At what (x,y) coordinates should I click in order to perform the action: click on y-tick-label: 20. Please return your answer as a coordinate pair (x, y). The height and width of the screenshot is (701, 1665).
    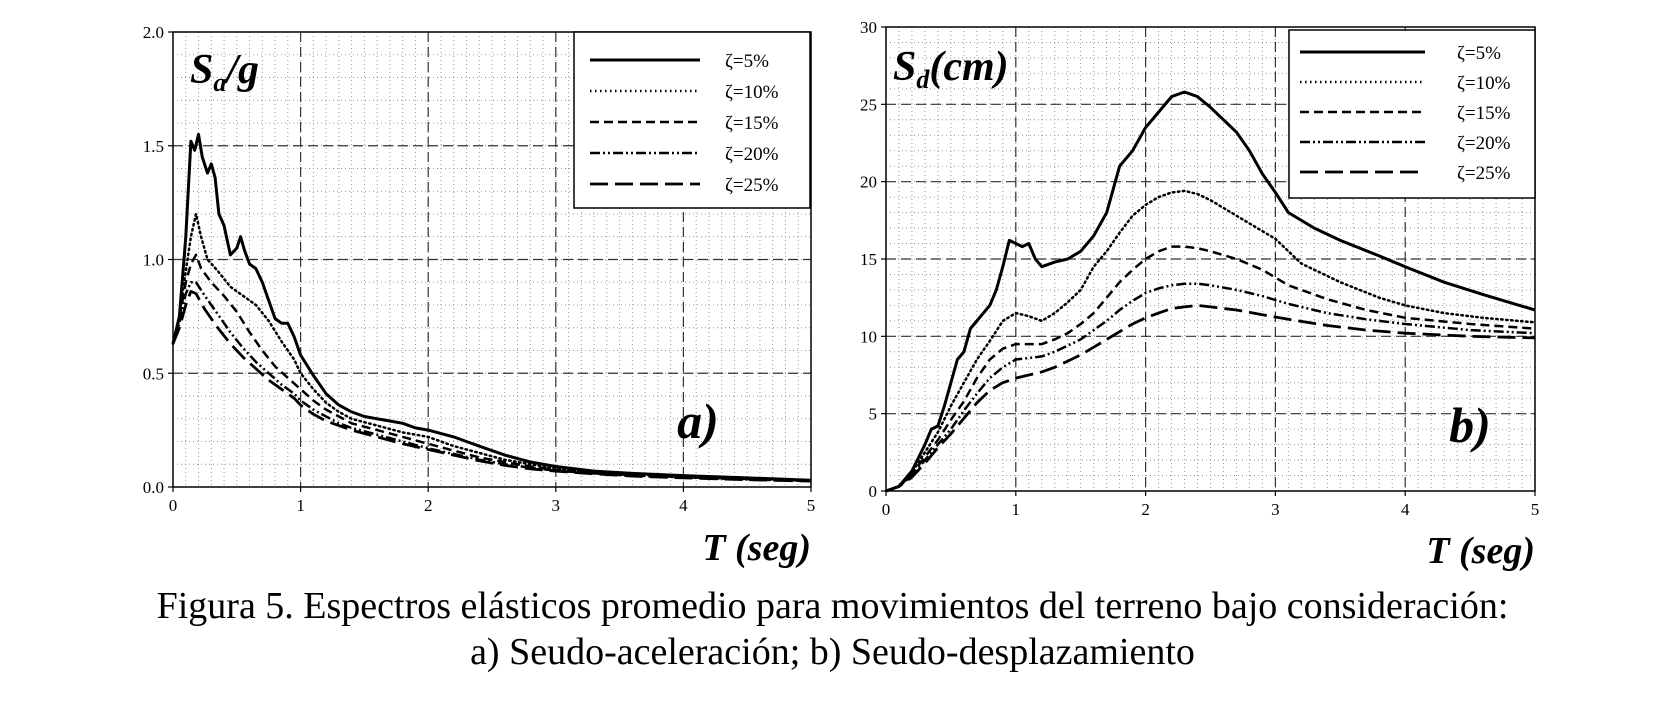
    Looking at the image, I should click on (868, 182).